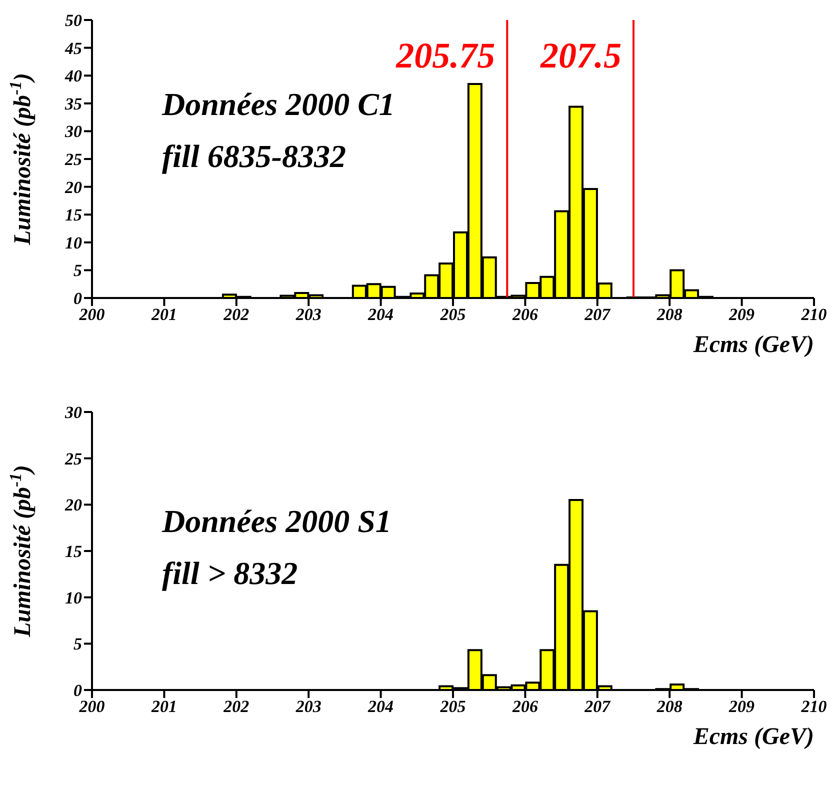  I want to click on annotation: fill 6835-8332, so click(254, 156).